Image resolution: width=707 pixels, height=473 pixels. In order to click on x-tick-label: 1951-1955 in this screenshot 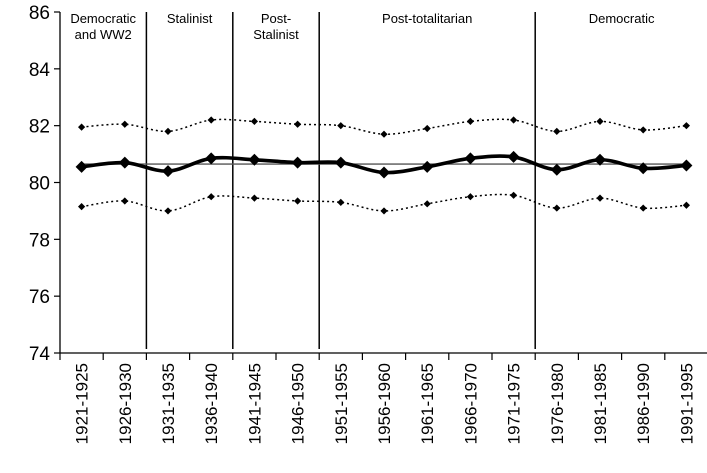, I will do `click(341, 403)`.